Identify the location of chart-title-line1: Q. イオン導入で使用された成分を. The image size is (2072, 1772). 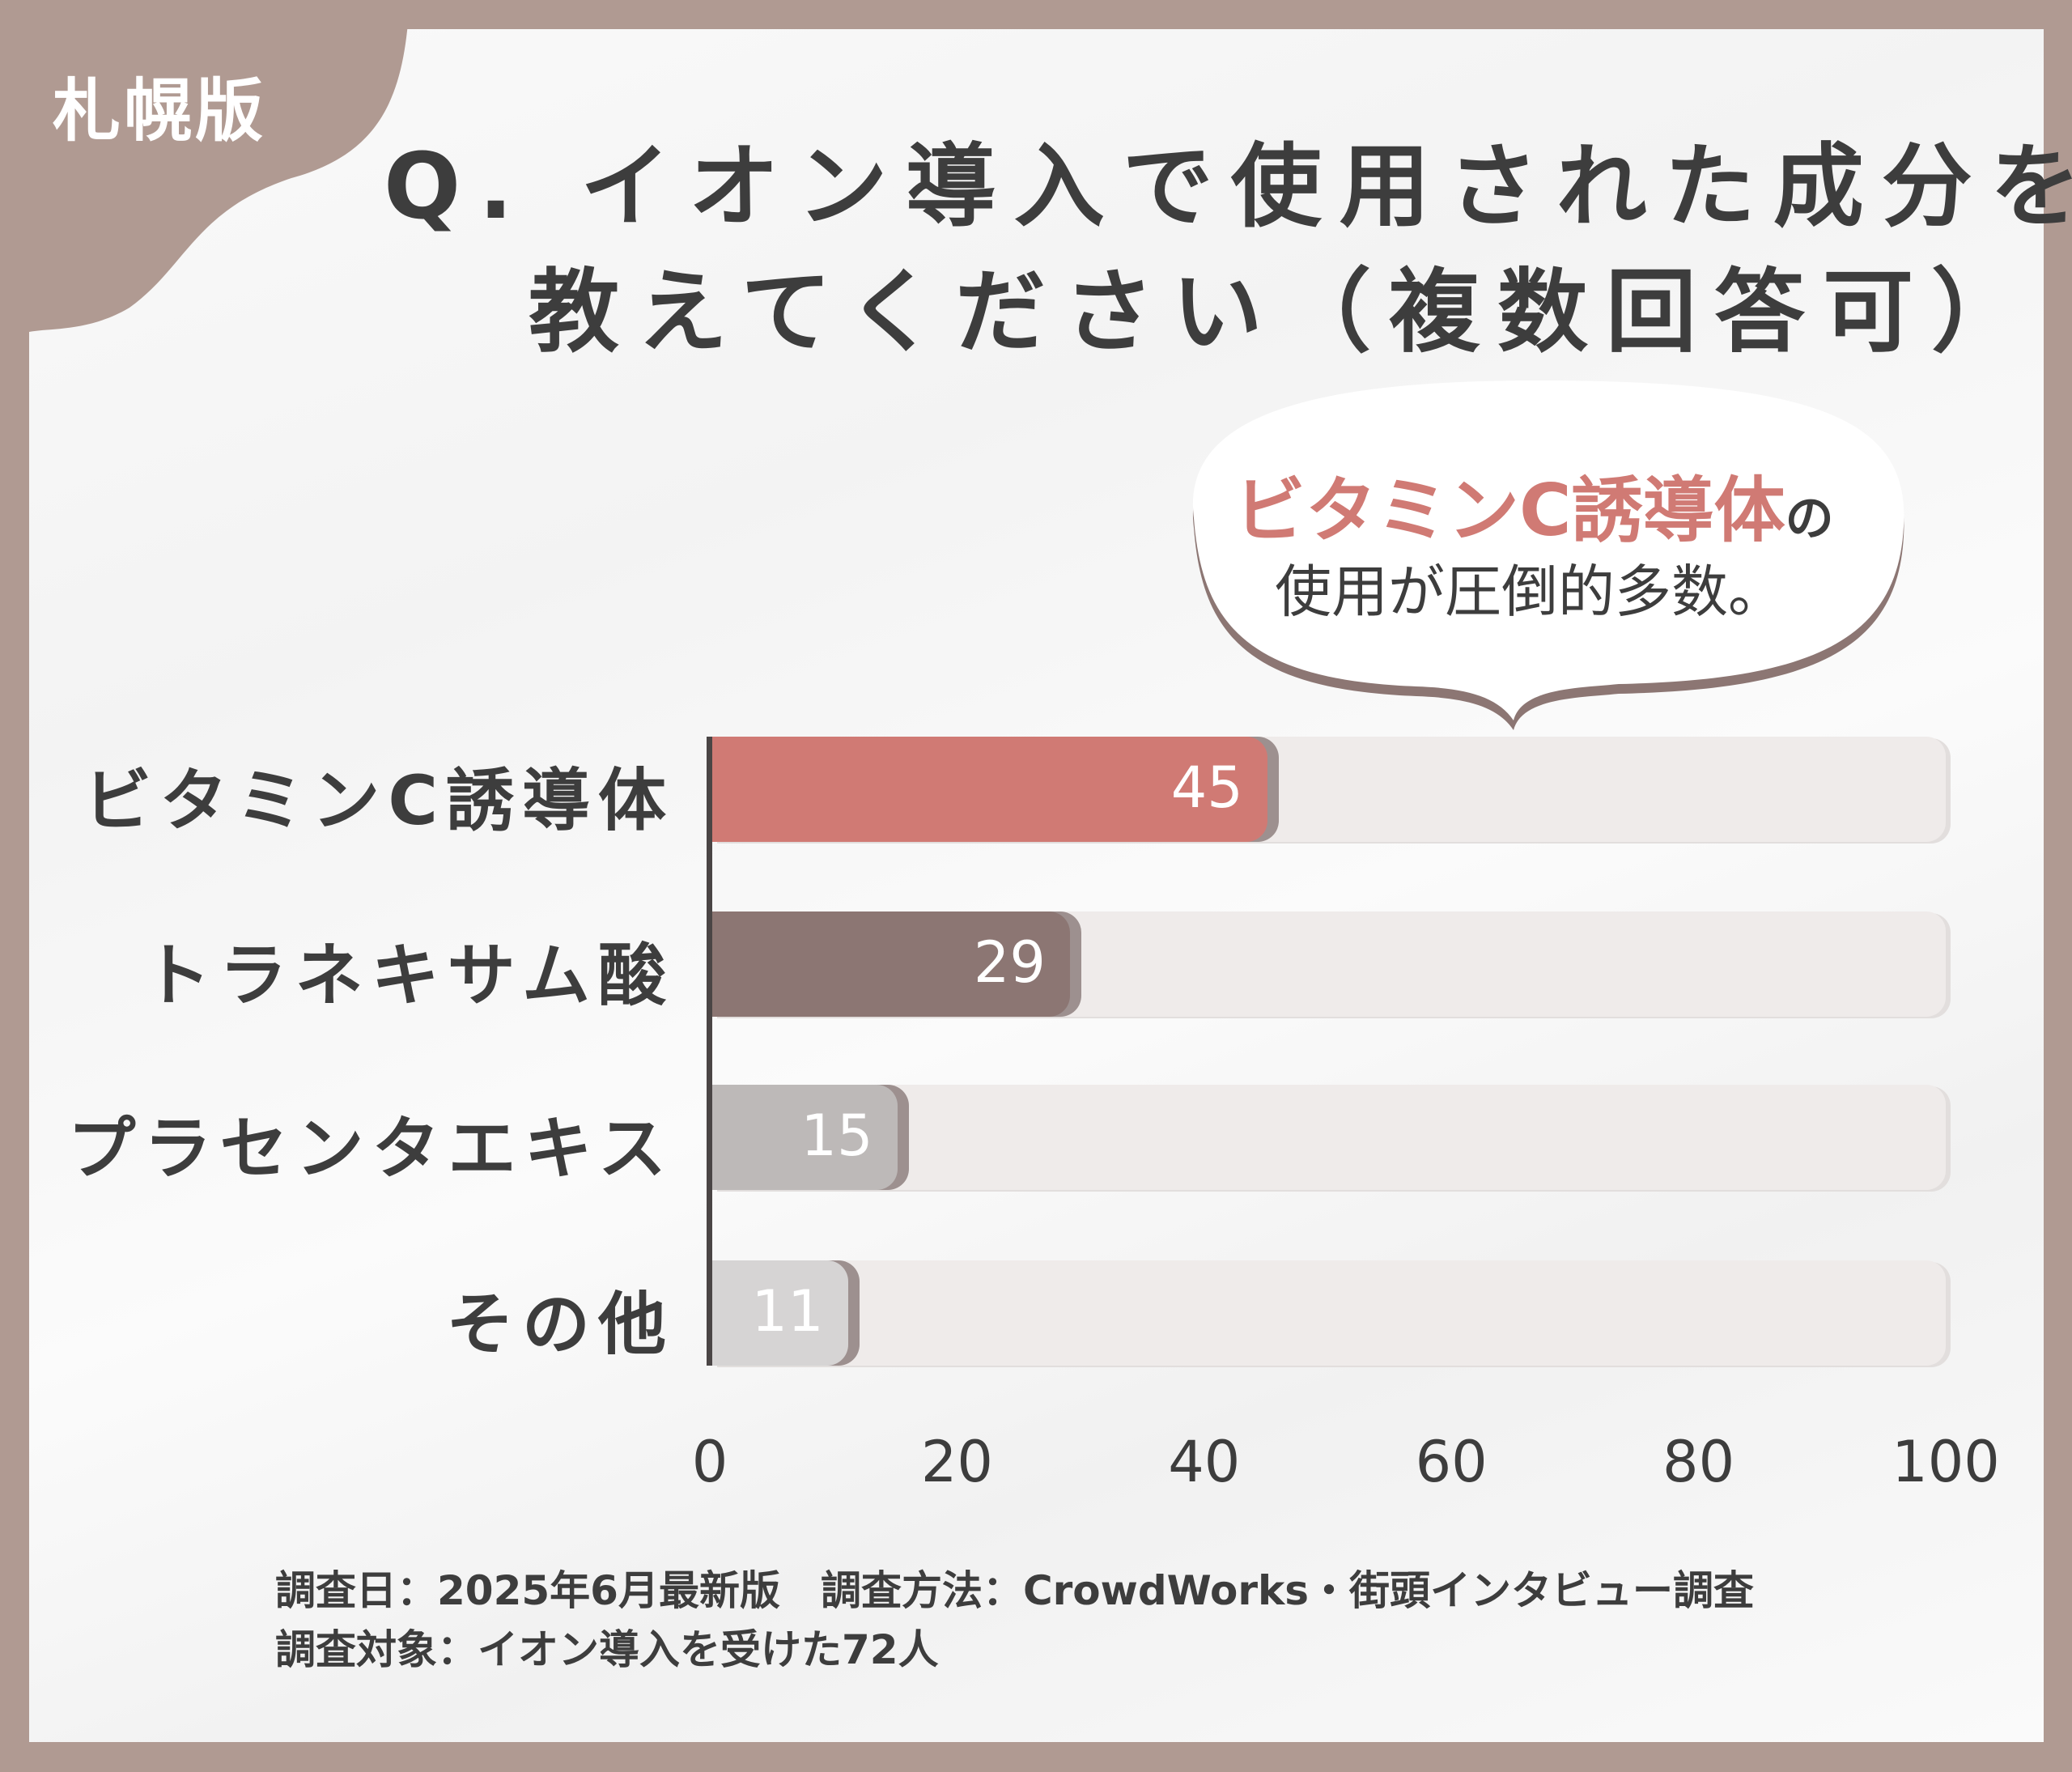
(1228, 187).